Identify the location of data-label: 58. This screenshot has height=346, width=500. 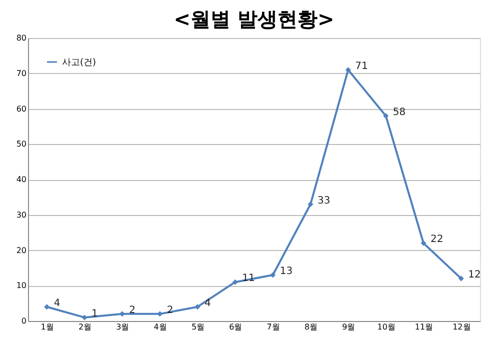
(399, 112).